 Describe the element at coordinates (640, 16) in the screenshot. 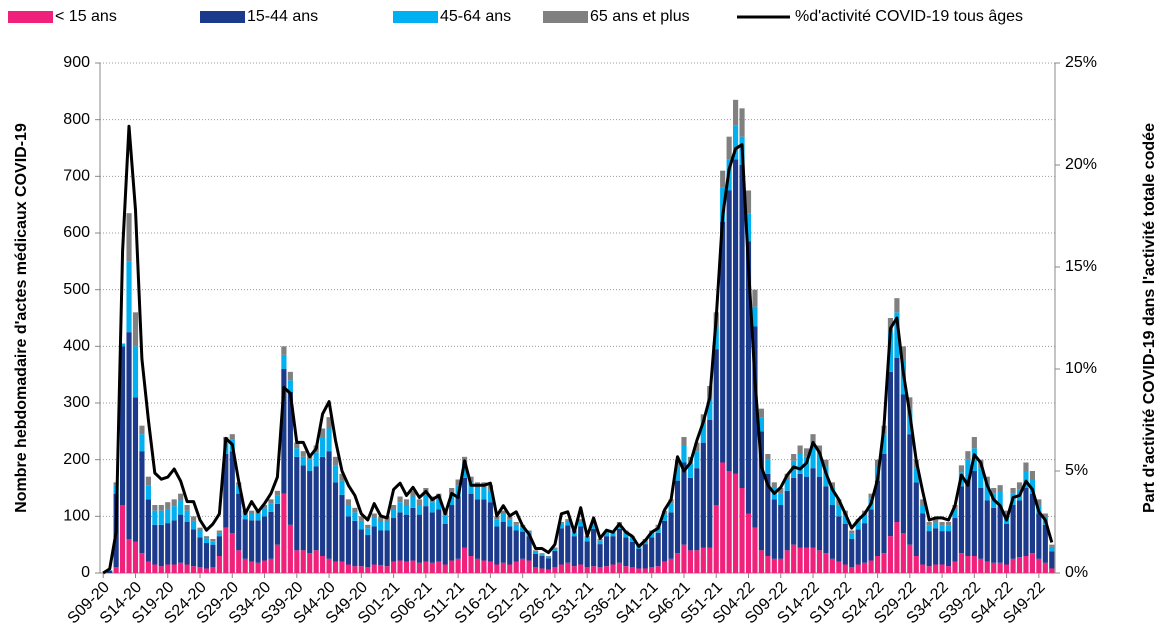

I see `legend-label: 65 ans et plus` at that location.